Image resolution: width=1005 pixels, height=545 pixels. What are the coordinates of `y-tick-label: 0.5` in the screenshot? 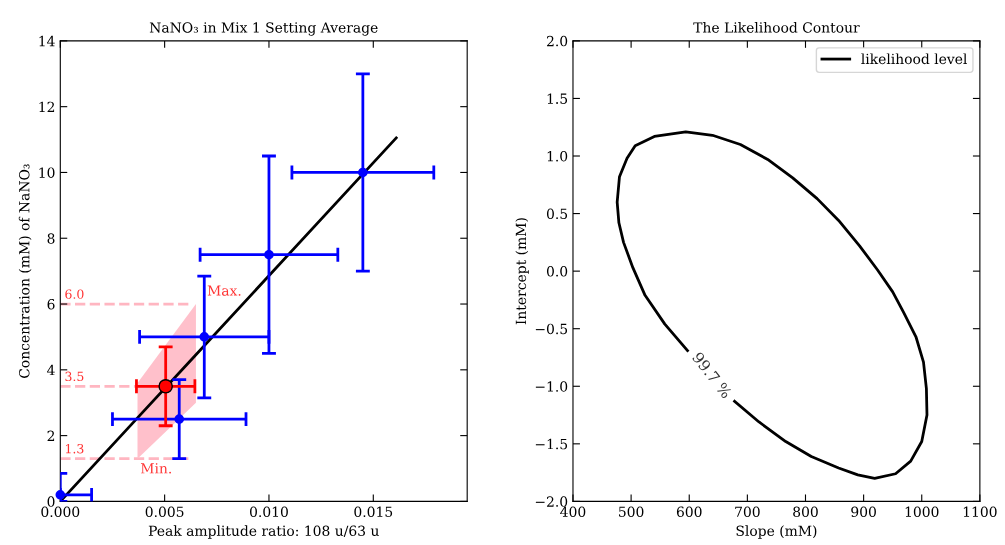 It's located at (557, 214).